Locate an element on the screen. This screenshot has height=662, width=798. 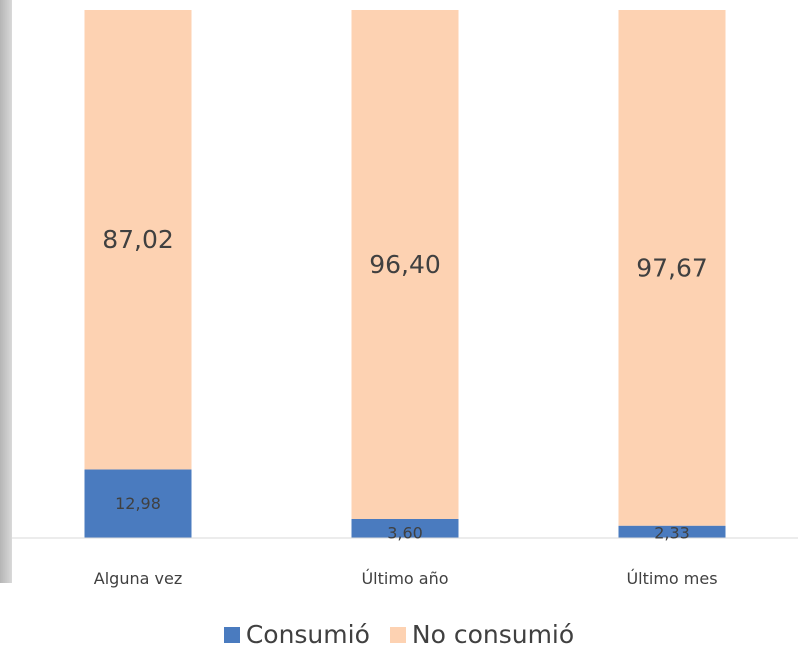
data-label-consumio-0: 12,98 is located at coordinates (138, 503).